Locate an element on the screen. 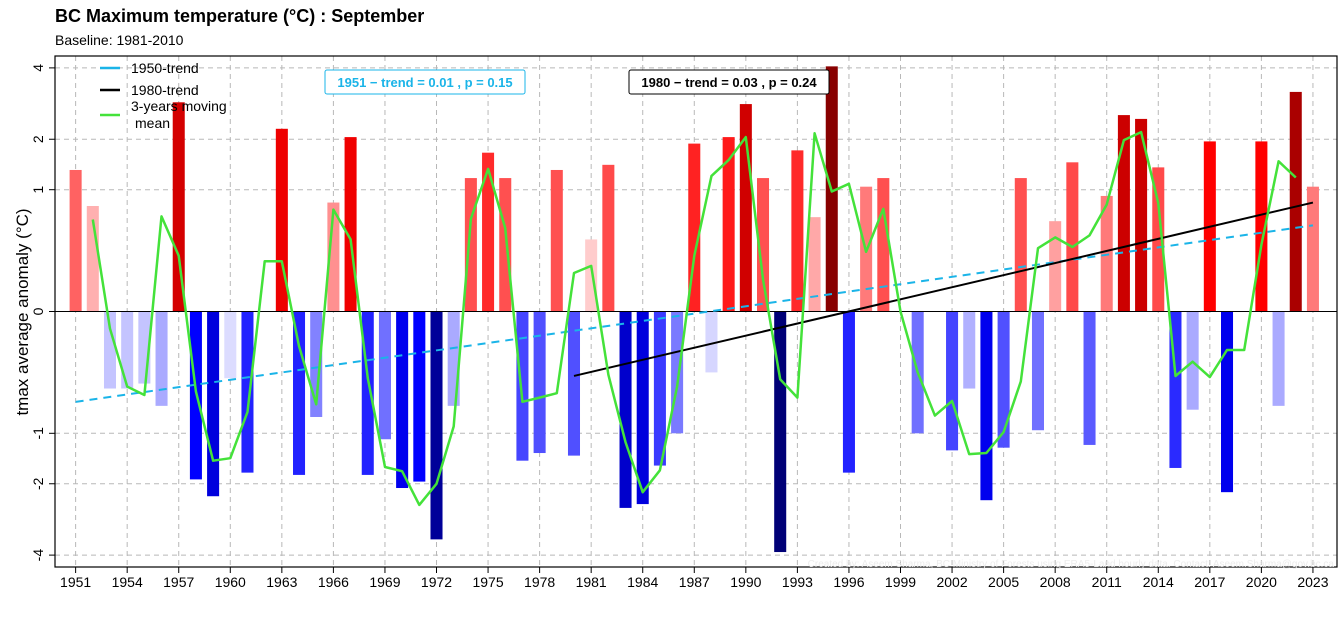 The width and height of the screenshot is (1344, 624). bar-1994 is located at coordinates (814, 264).